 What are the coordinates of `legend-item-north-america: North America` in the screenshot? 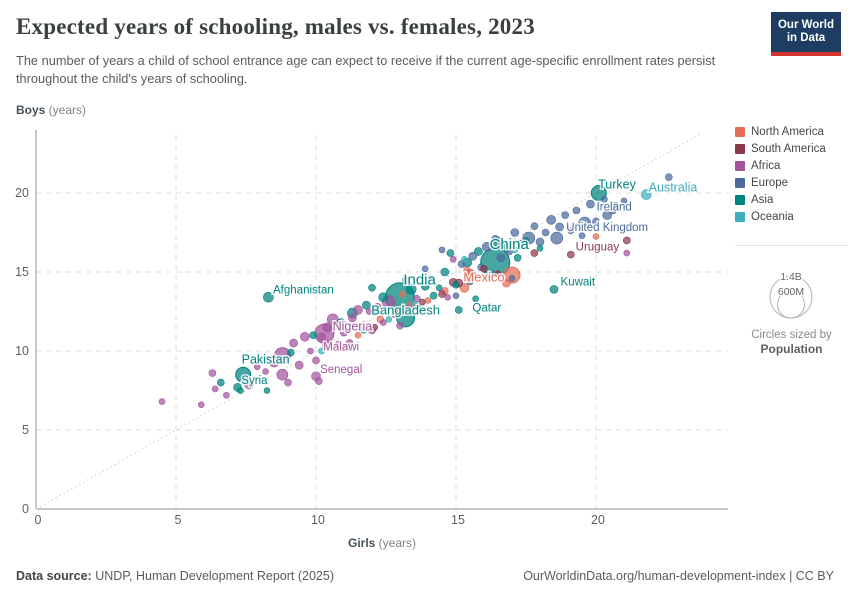 It's located at (791, 132).